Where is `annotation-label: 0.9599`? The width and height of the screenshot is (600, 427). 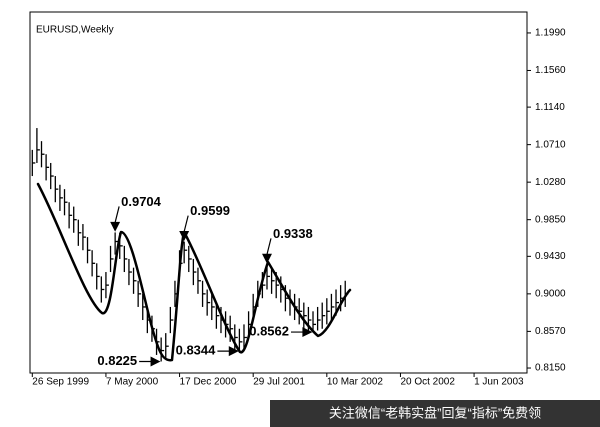
annotation-label: 0.9599 is located at coordinates (210, 210).